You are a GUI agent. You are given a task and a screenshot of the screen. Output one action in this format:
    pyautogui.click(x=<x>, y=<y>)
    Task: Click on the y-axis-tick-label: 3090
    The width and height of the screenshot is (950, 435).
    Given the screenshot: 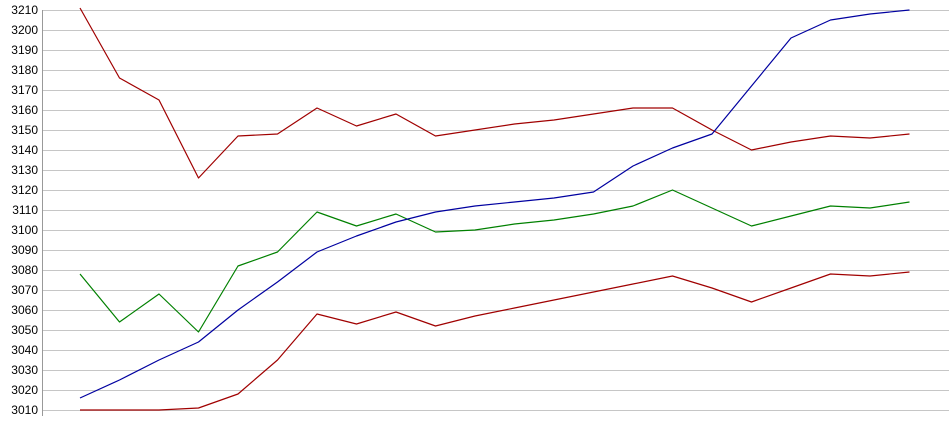 What is the action you would take?
    pyautogui.click(x=24, y=250)
    